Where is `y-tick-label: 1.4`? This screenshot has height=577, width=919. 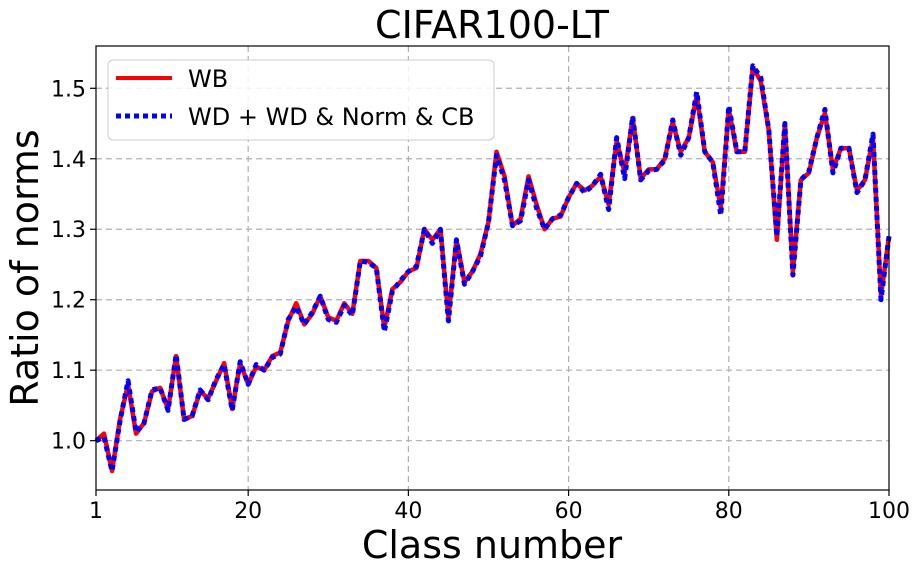
y-tick-label: 1.4 is located at coordinates (68, 160).